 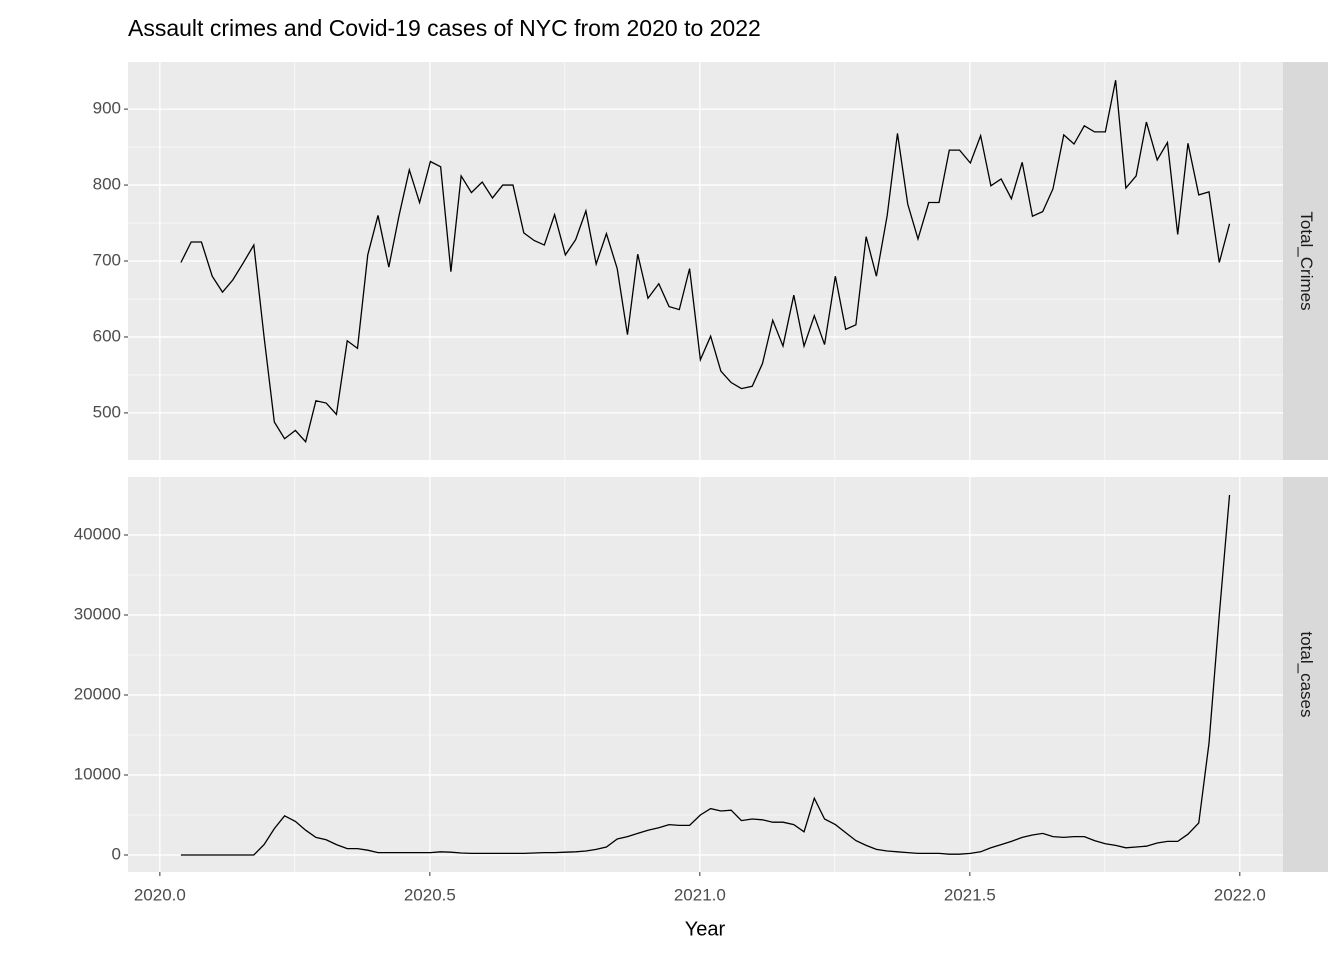 I want to click on y-tick-label: 500, so click(x=107, y=411).